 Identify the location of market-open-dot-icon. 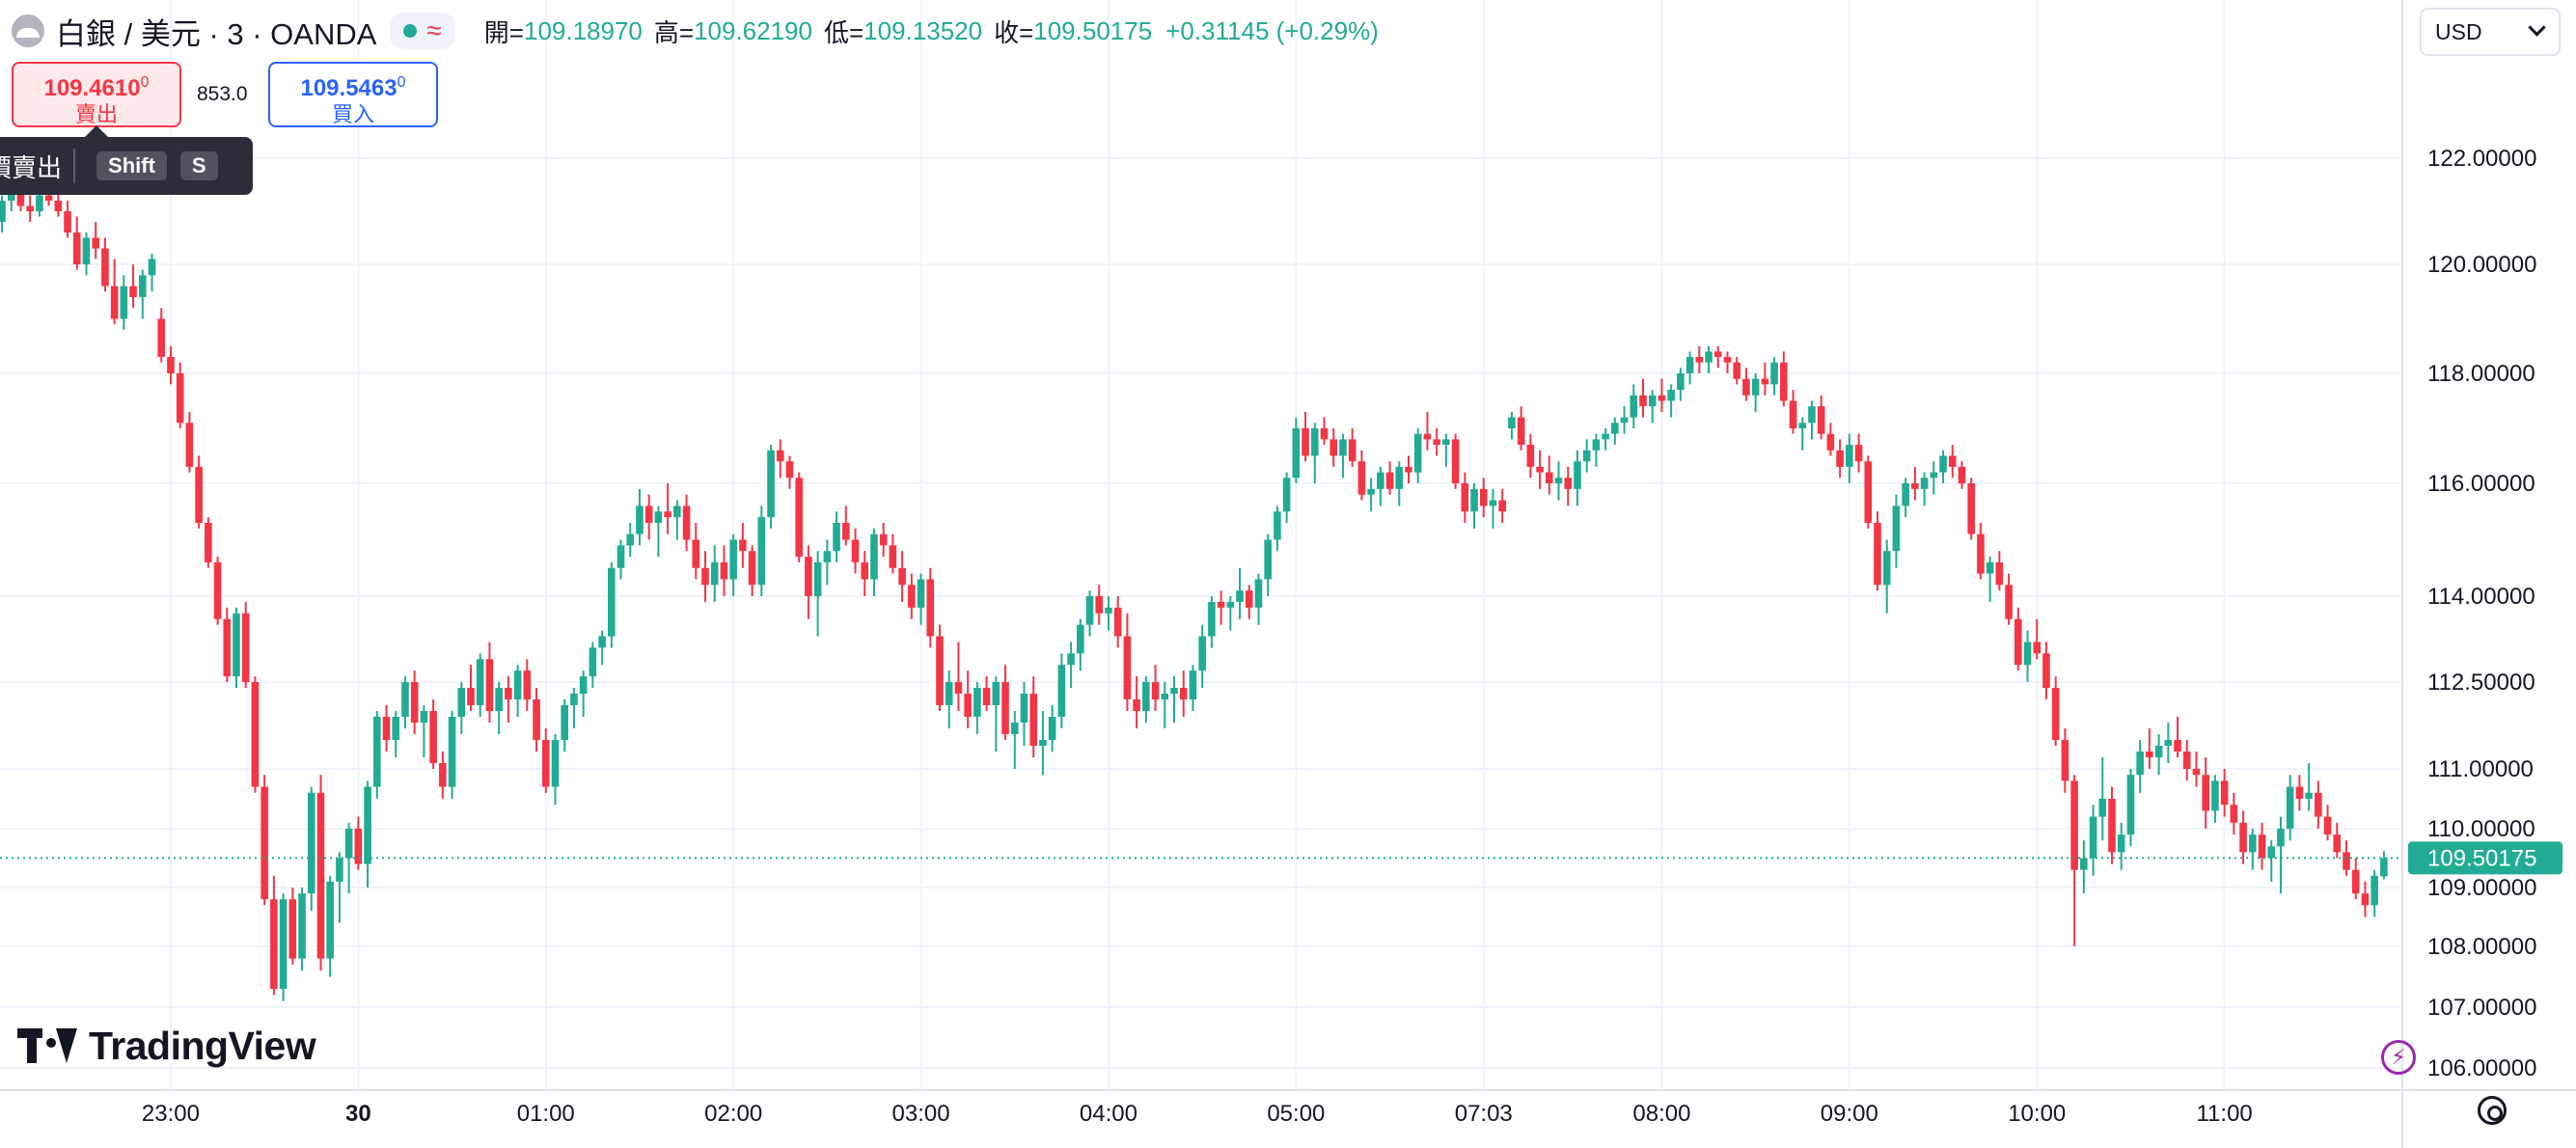
(410, 31).